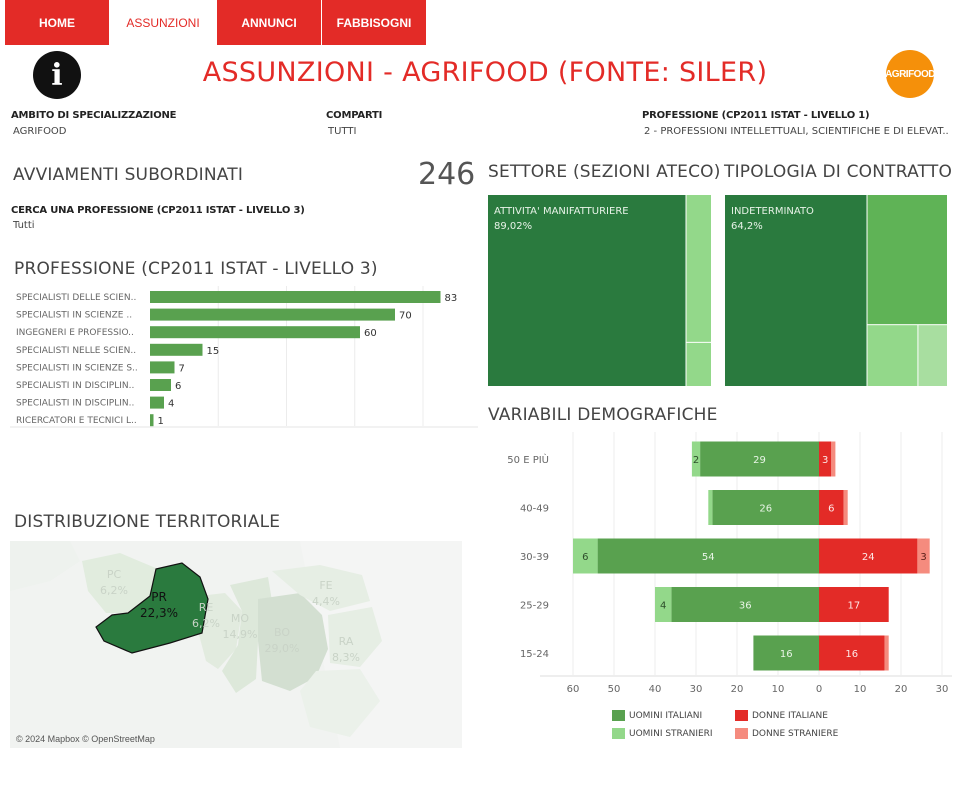 This screenshot has height=785, width=960. I want to click on province-bo, so click(293, 642).